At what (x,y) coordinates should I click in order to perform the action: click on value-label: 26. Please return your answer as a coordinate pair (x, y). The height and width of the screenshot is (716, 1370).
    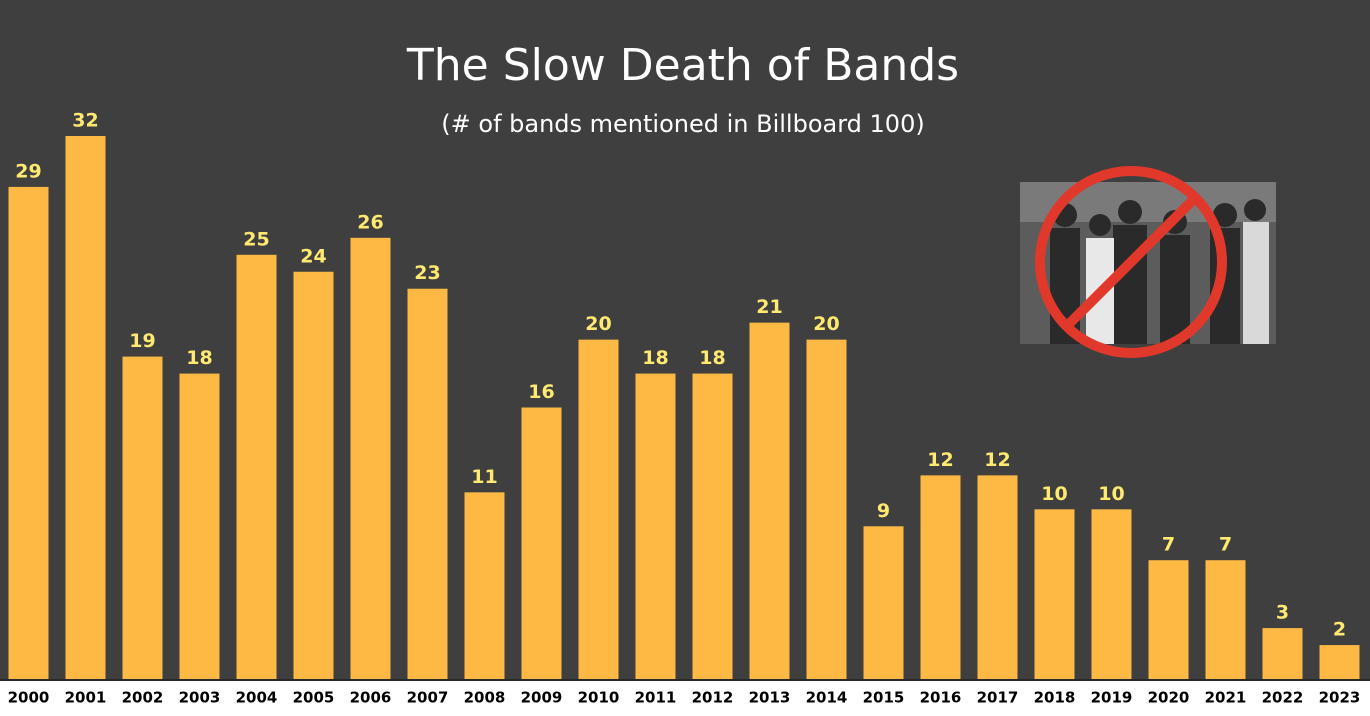
    Looking at the image, I should click on (370, 222).